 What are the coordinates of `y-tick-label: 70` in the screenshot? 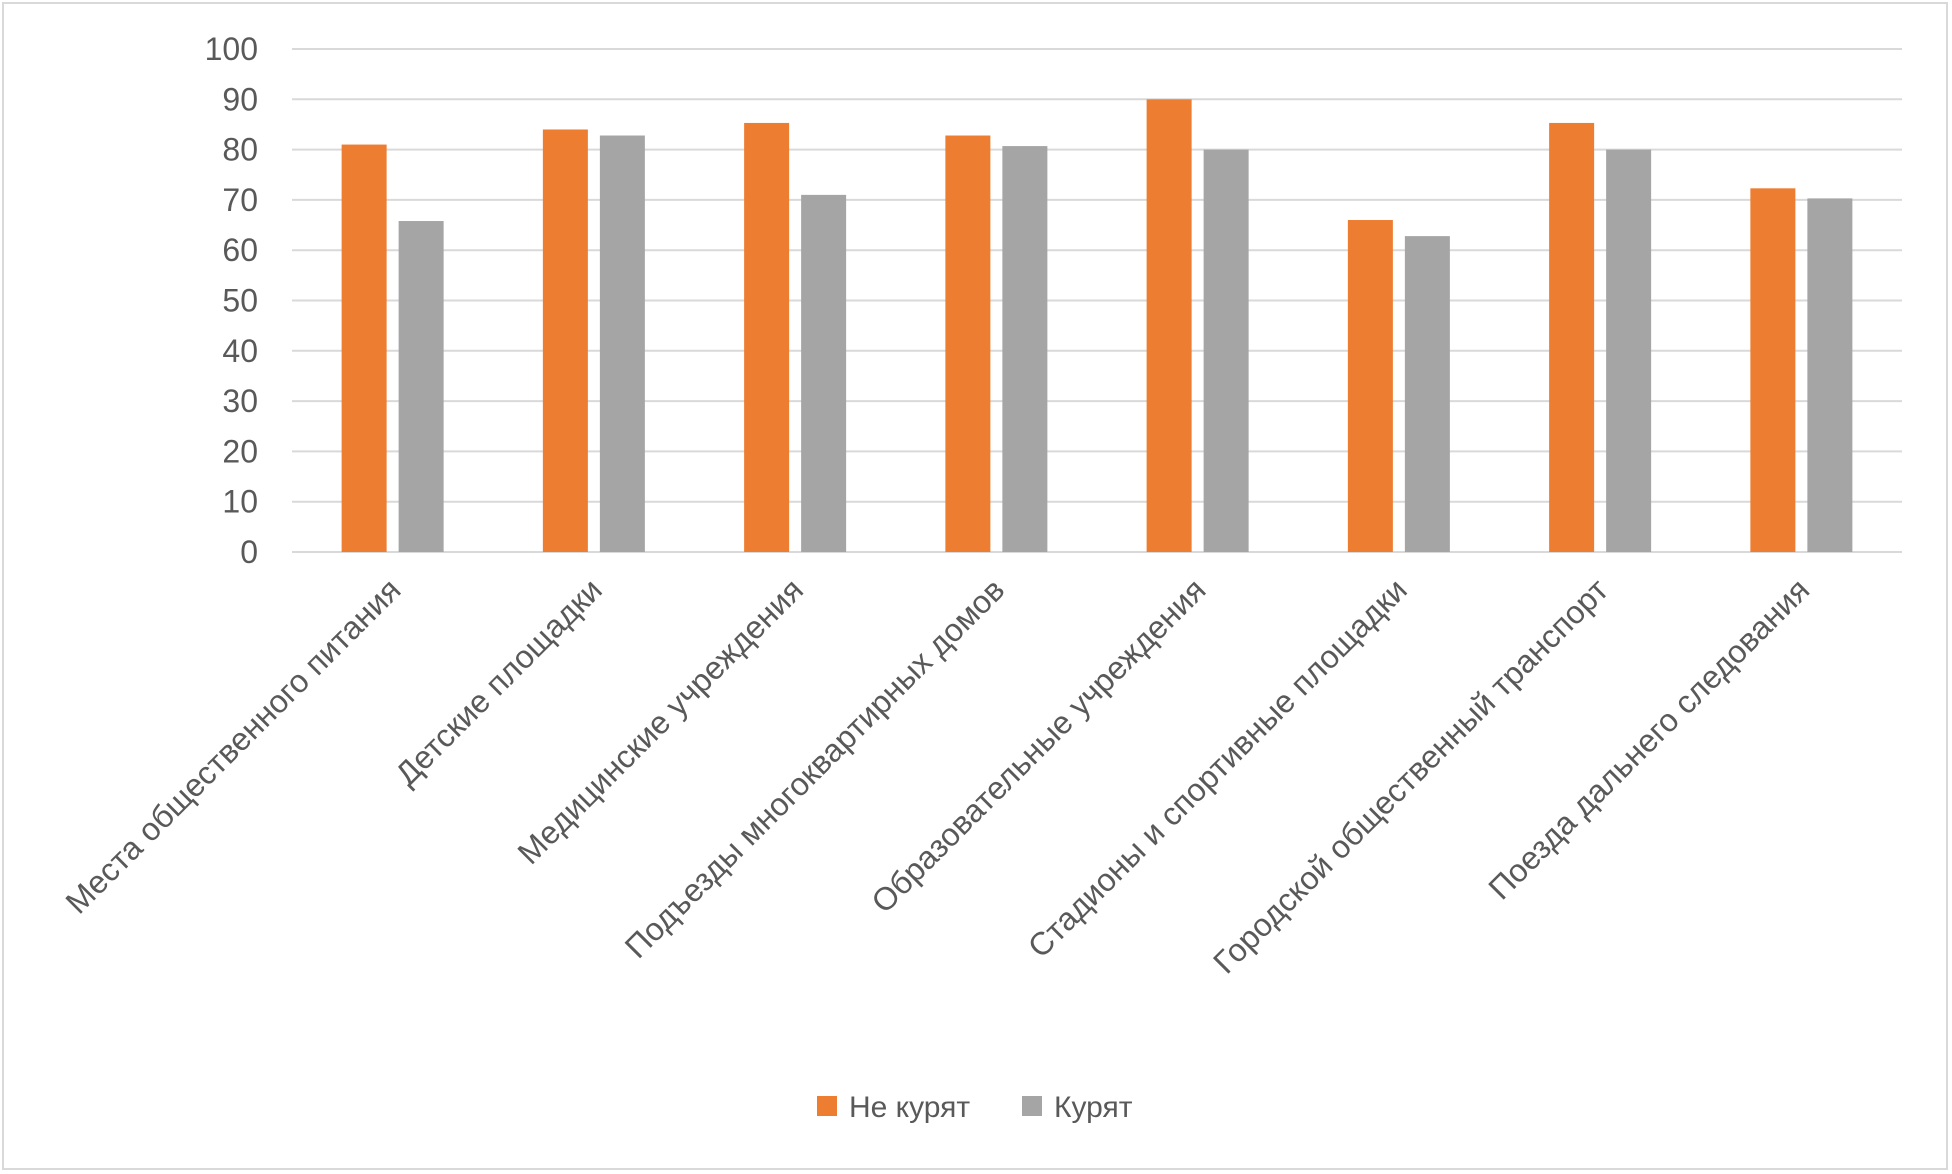 It's located at (240, 200).